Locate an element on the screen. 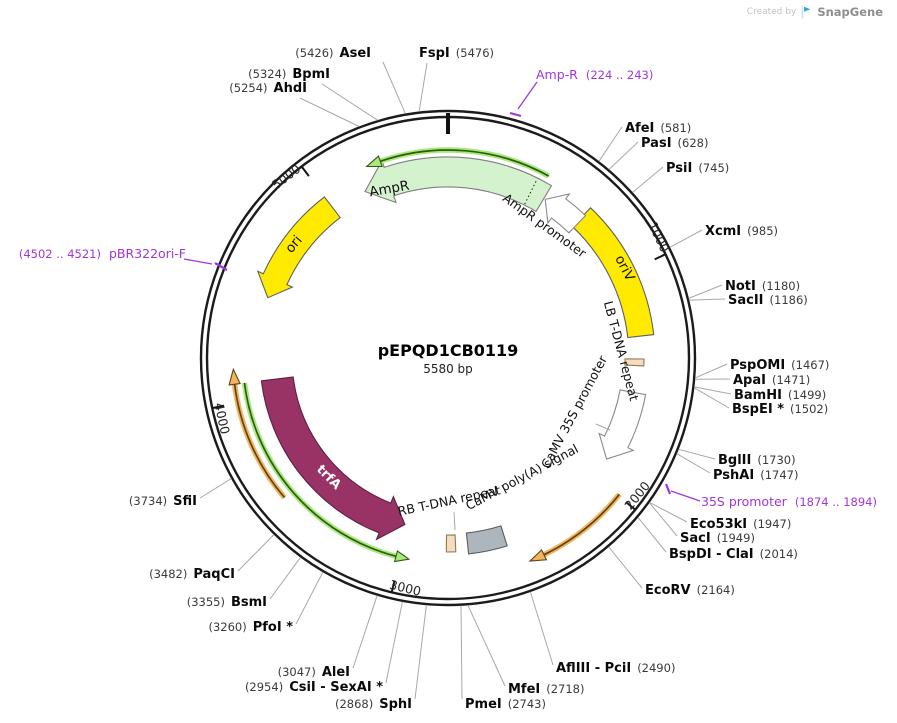 The width and height of the screenshot is (897, 723). enzyme-leader-ahdi is located at coordinates (329, 112).